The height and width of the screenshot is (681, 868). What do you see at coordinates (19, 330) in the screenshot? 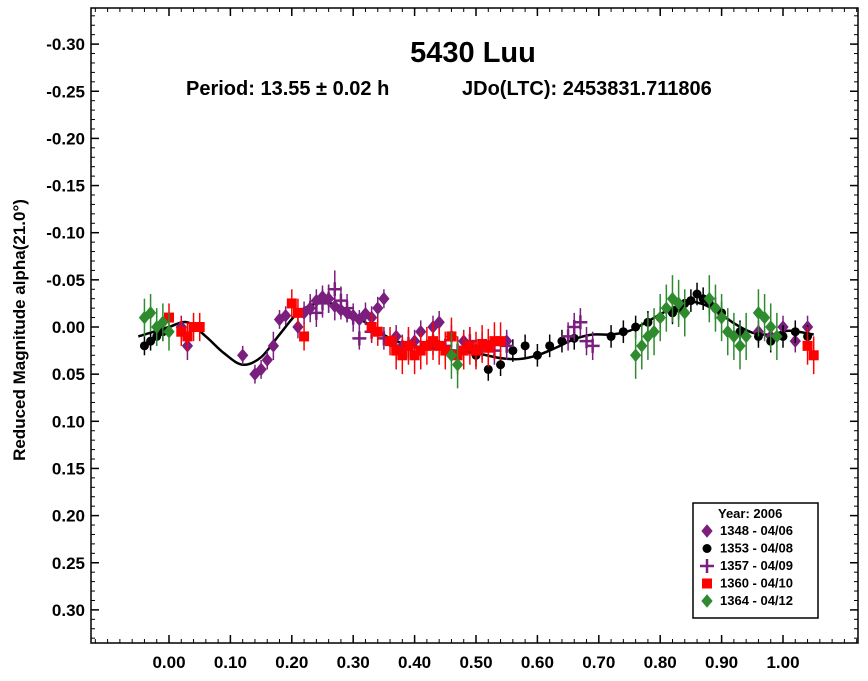
I see `y-axis-label: Reduced Magnitude alpha(21.0°)` at bounding box center [19, 330].